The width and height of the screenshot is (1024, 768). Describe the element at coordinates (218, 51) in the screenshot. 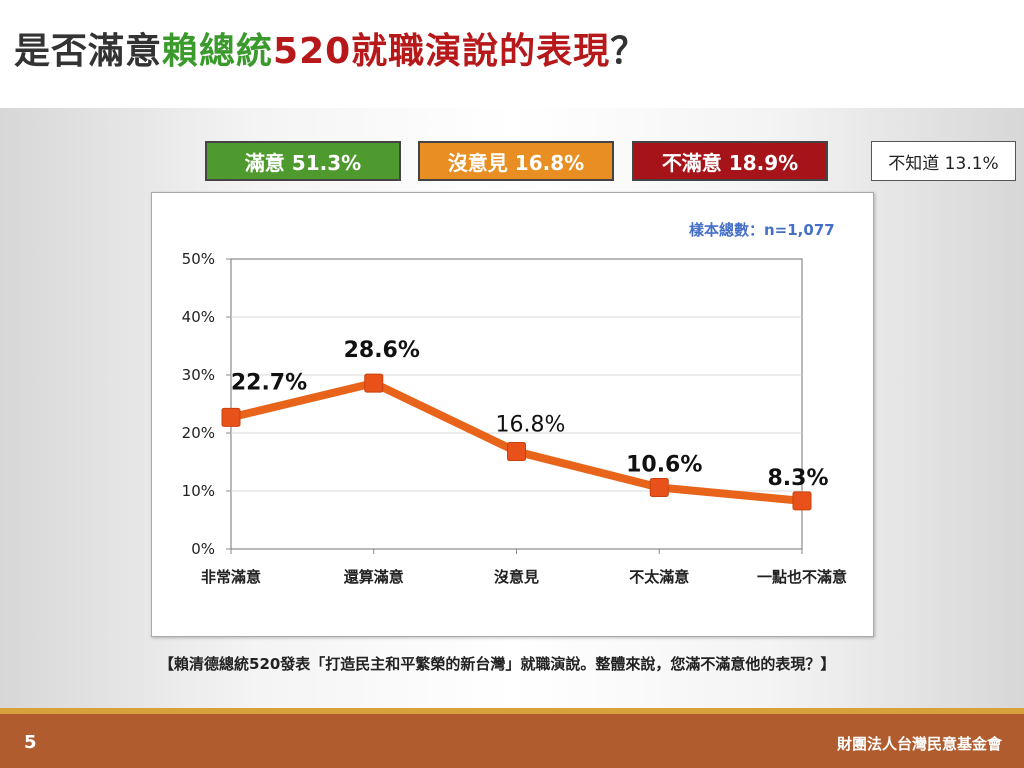

I see `title-part-2: 賴總統` at that location.